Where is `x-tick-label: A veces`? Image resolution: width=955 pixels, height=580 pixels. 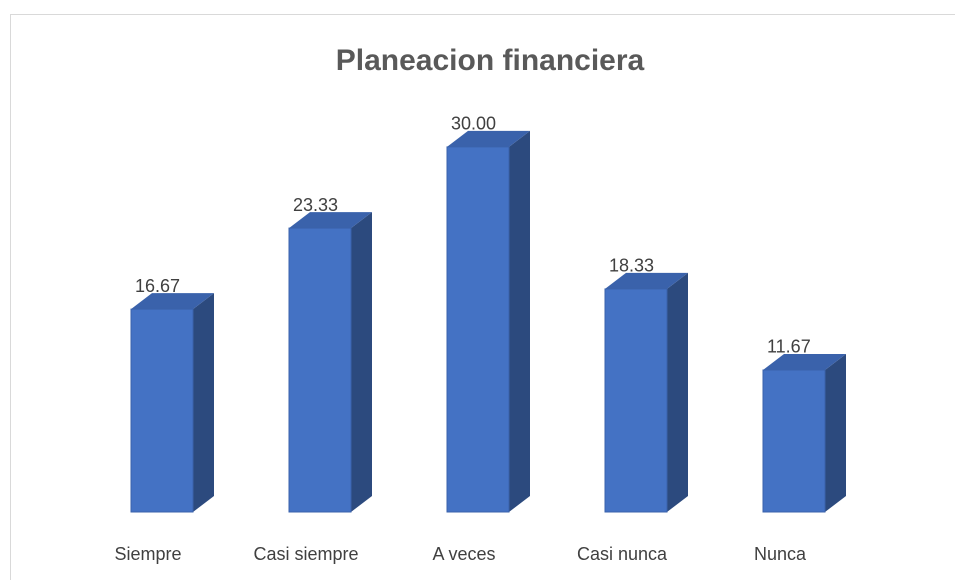 x-tick-label: A veces is located at coordinates (463, 554).